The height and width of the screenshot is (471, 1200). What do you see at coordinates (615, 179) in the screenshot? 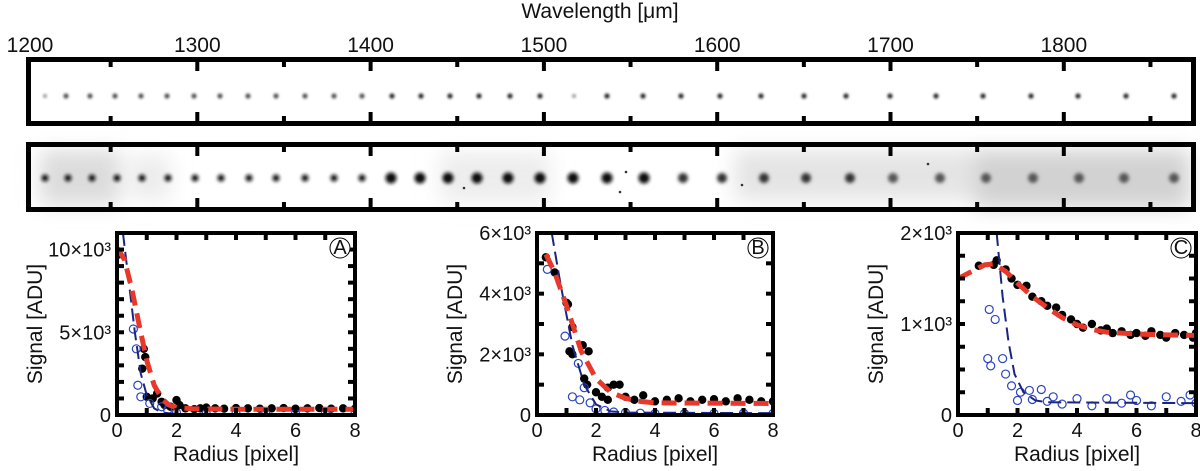
I see `background-haze` at bounding box center [615, 179].